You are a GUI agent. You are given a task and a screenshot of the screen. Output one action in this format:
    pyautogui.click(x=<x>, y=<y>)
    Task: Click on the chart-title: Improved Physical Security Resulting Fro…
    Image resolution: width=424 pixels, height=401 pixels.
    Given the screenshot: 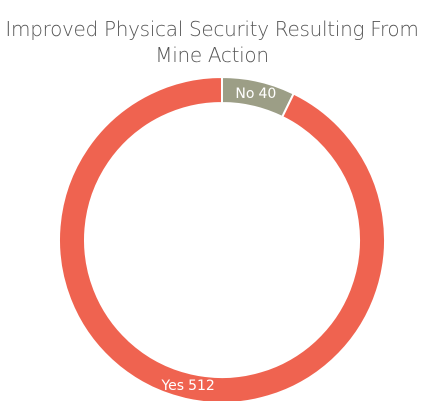 What is the action you would take?
    pyautogui.click(x=212, y=42)
    